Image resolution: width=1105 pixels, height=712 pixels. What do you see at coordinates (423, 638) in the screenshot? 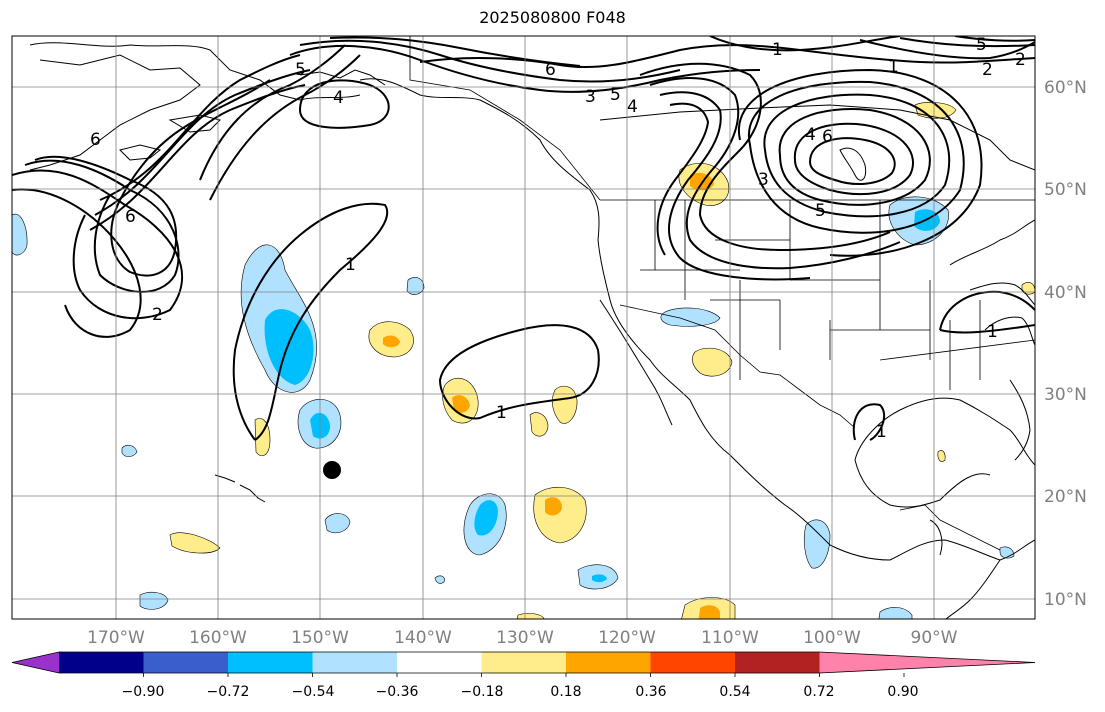
I see `lon-label: 140°W` at bounding box center [423, 638].